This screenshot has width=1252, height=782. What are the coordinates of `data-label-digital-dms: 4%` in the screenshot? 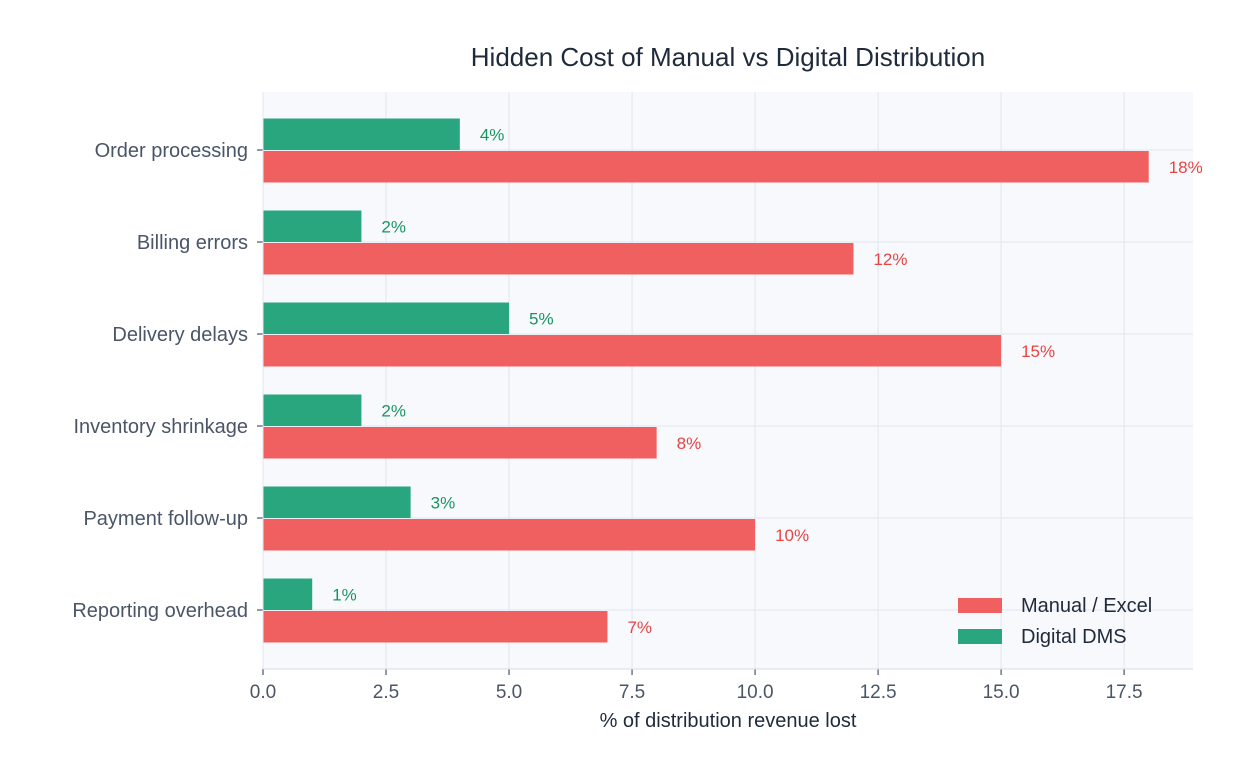 It's located at (492, 134).